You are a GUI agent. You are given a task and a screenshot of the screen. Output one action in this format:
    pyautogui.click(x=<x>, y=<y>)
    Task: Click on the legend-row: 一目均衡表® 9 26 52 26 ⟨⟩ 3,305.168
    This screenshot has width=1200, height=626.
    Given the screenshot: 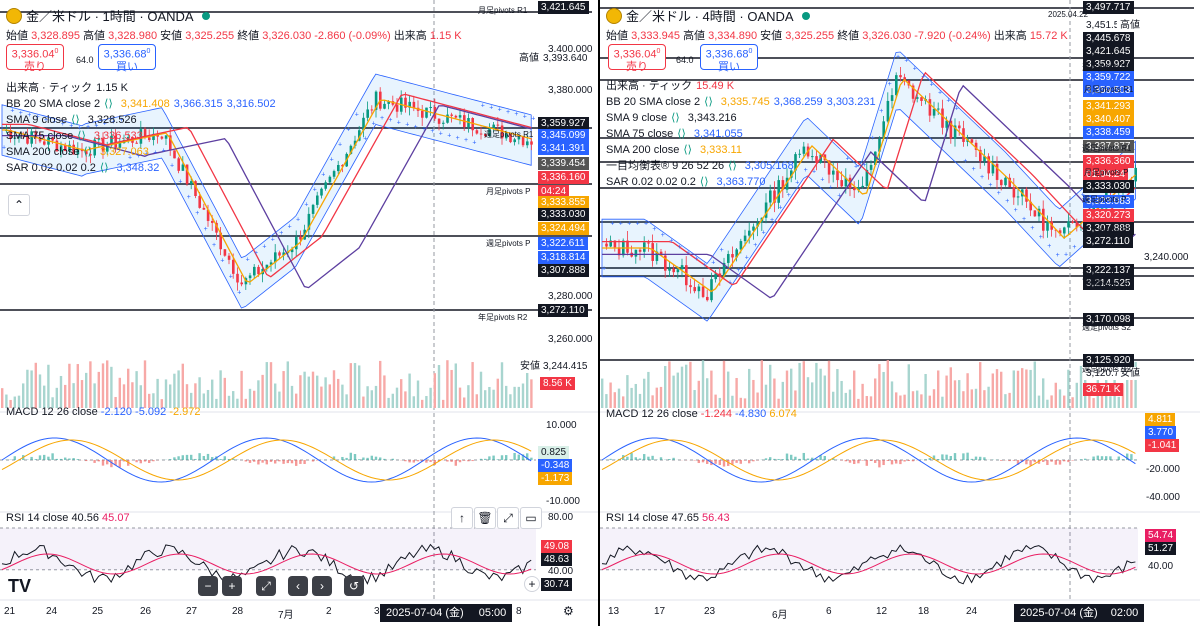 What is the action you would take?
    pyautogui.click(x=741, y=166)
    